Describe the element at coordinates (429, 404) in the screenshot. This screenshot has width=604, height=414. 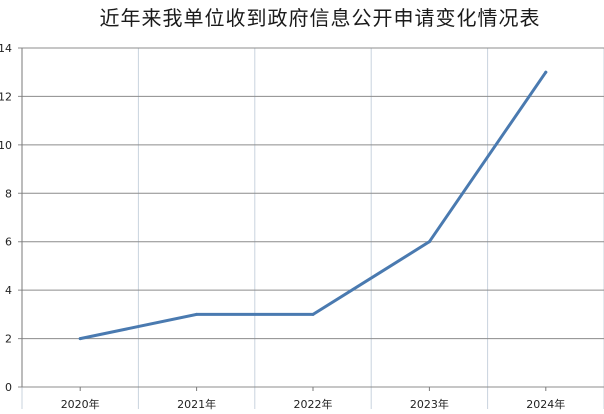
I see `x-tick-label: 2023年` at that location.